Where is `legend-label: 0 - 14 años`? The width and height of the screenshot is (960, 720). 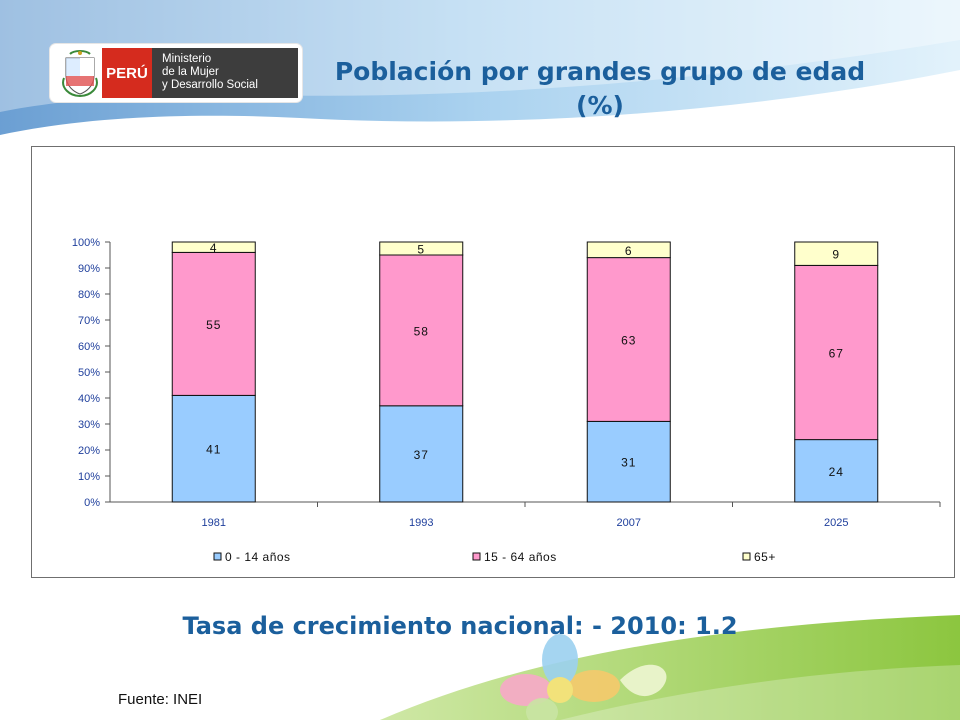
legend-label: 0 - 14 años is located at coordinates (258, 557).